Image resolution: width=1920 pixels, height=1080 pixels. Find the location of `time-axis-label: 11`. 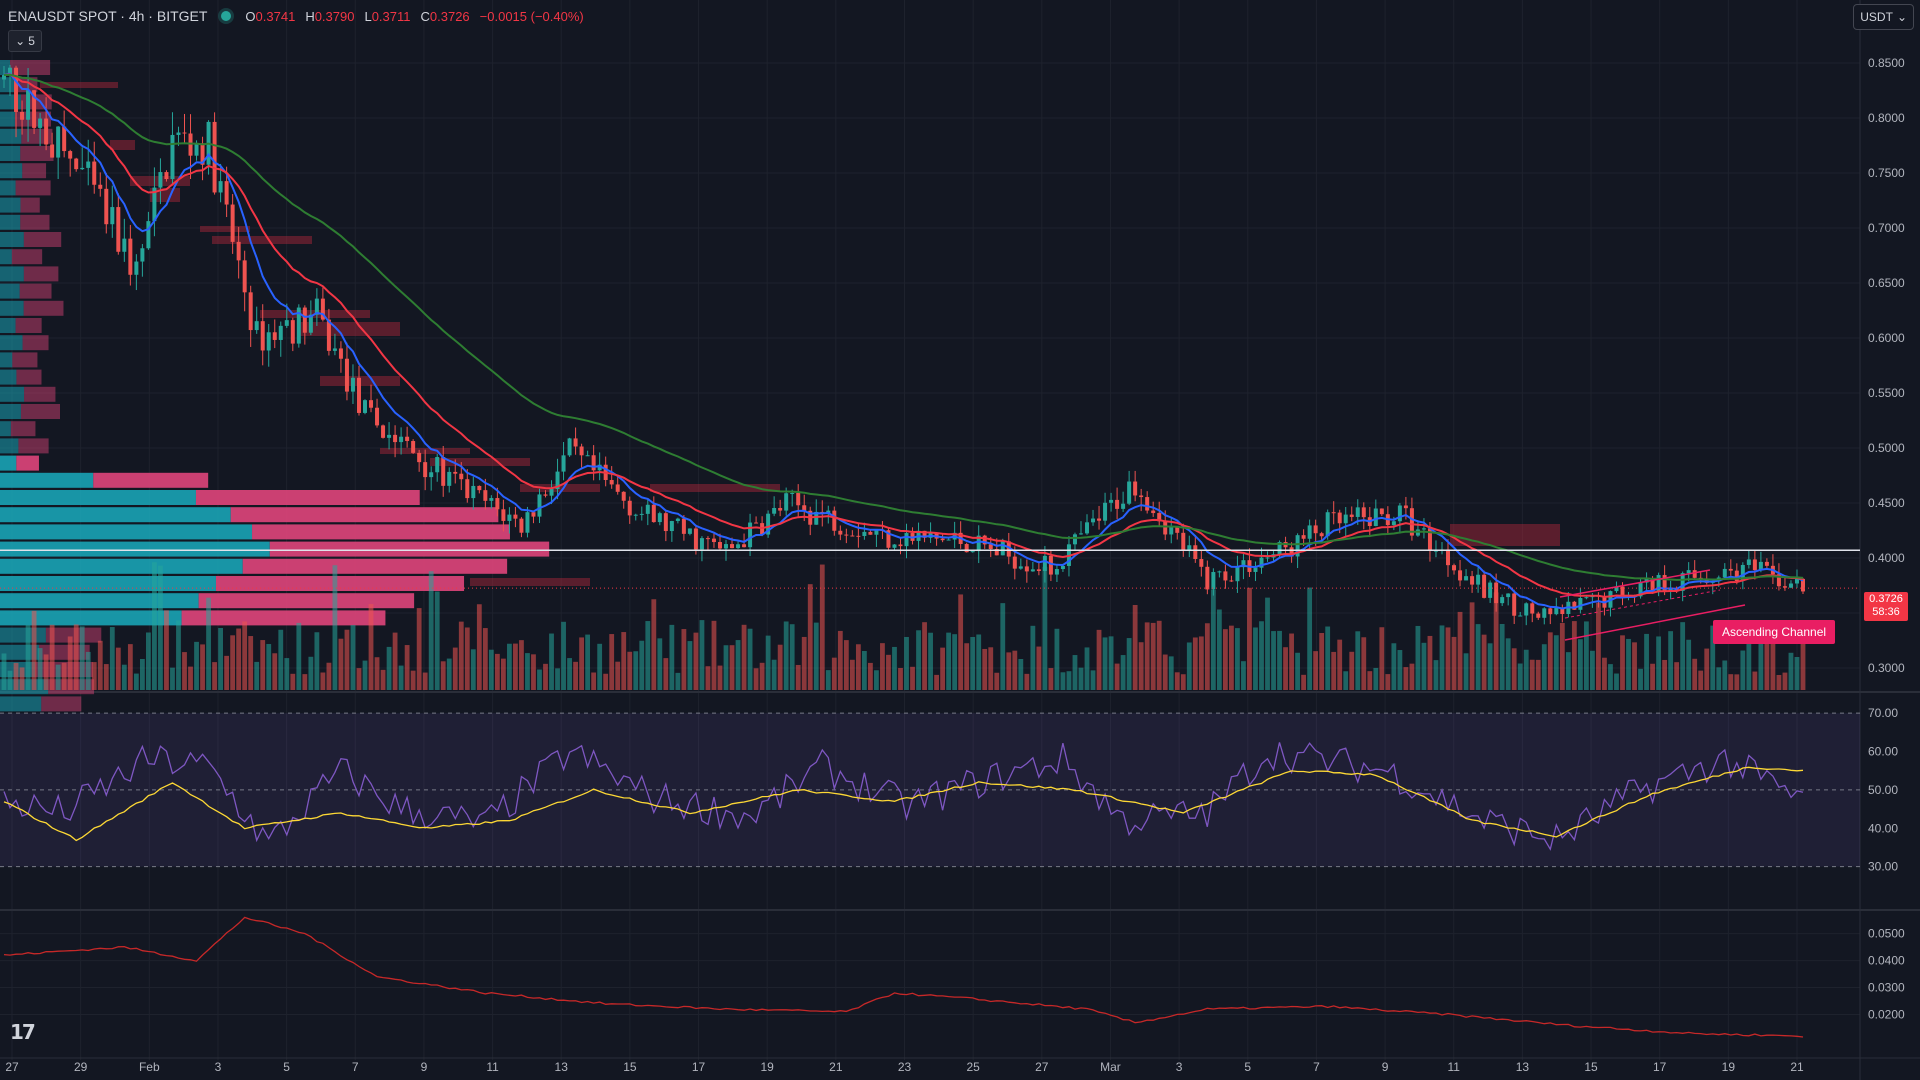

time-axis-label: 11 is located at coordinates (1453, 1067).